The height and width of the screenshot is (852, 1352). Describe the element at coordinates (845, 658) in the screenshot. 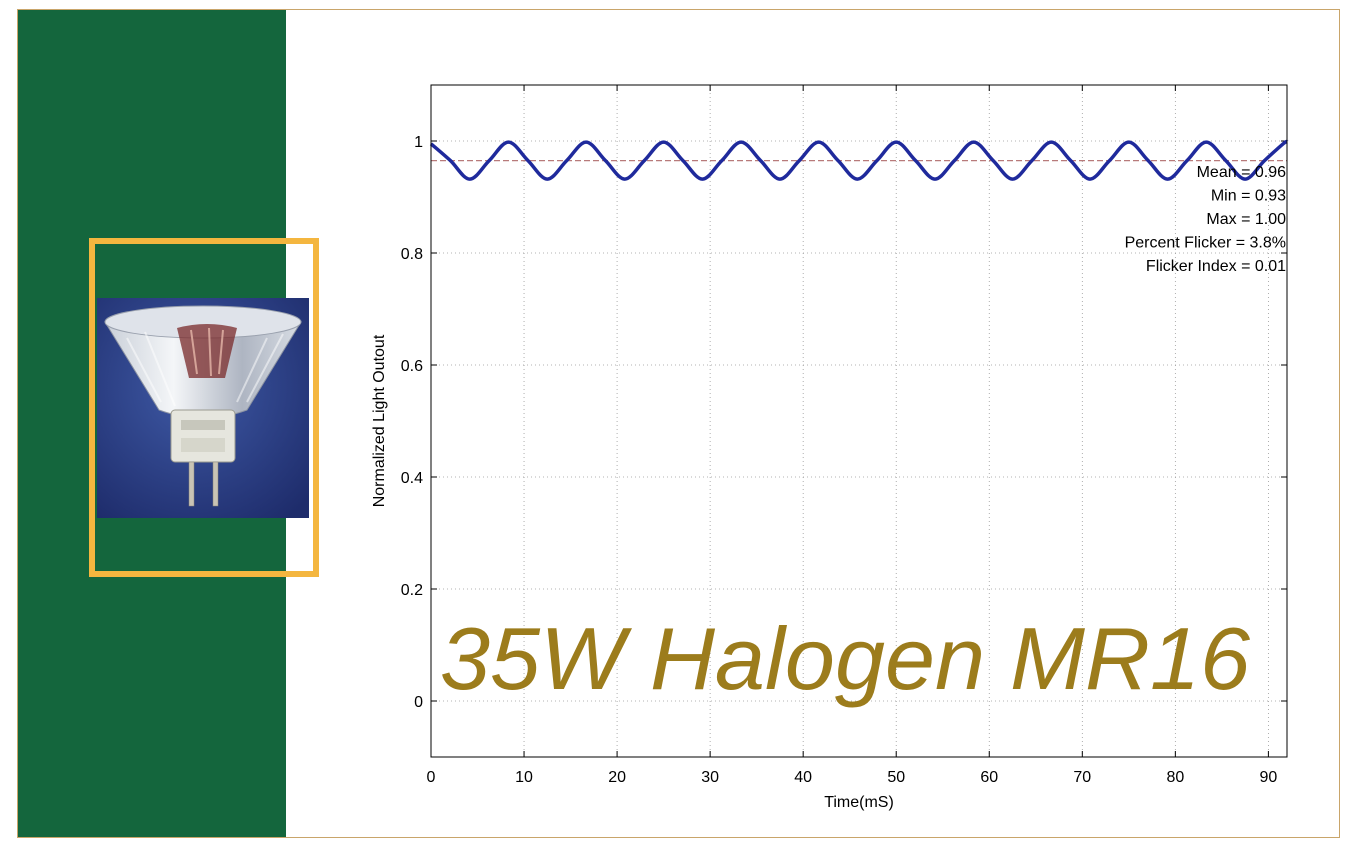

I see `chart-title-overlay: 35W Halogen MR16` at that location.